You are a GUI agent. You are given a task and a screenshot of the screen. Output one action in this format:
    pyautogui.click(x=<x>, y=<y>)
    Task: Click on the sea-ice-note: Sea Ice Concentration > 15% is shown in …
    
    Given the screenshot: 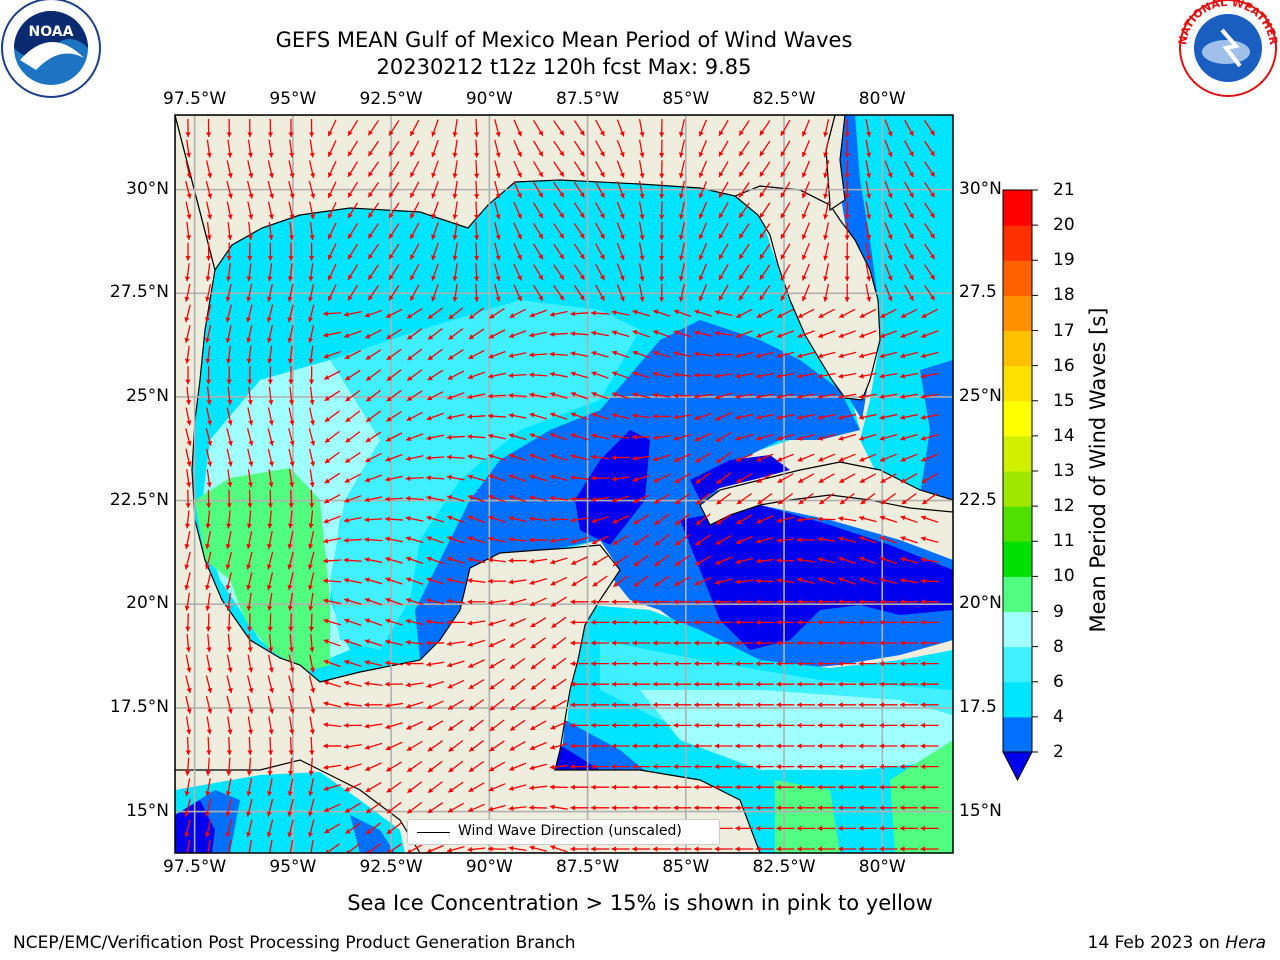 What is the action you would take?
    pyautogui.click(x=640, y=903)
    